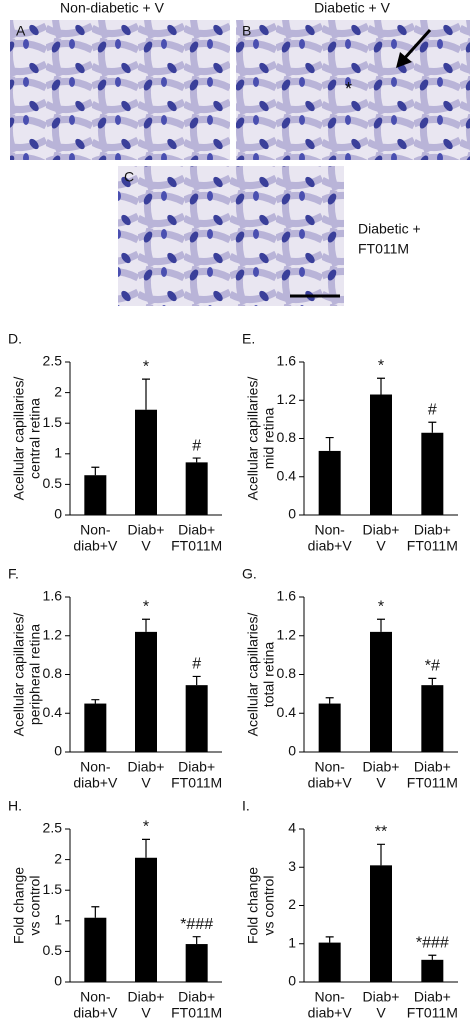  What do you see at coordinates (129, 177) in the screenshot?
I see `panel-label: C` at bounding box center [129, 177].